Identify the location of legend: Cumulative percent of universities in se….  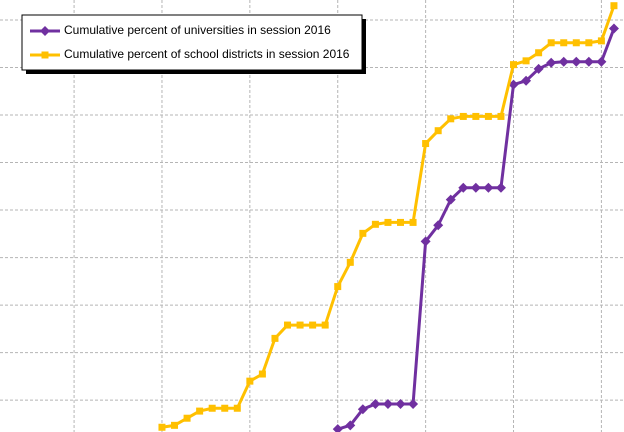
(193, 44).